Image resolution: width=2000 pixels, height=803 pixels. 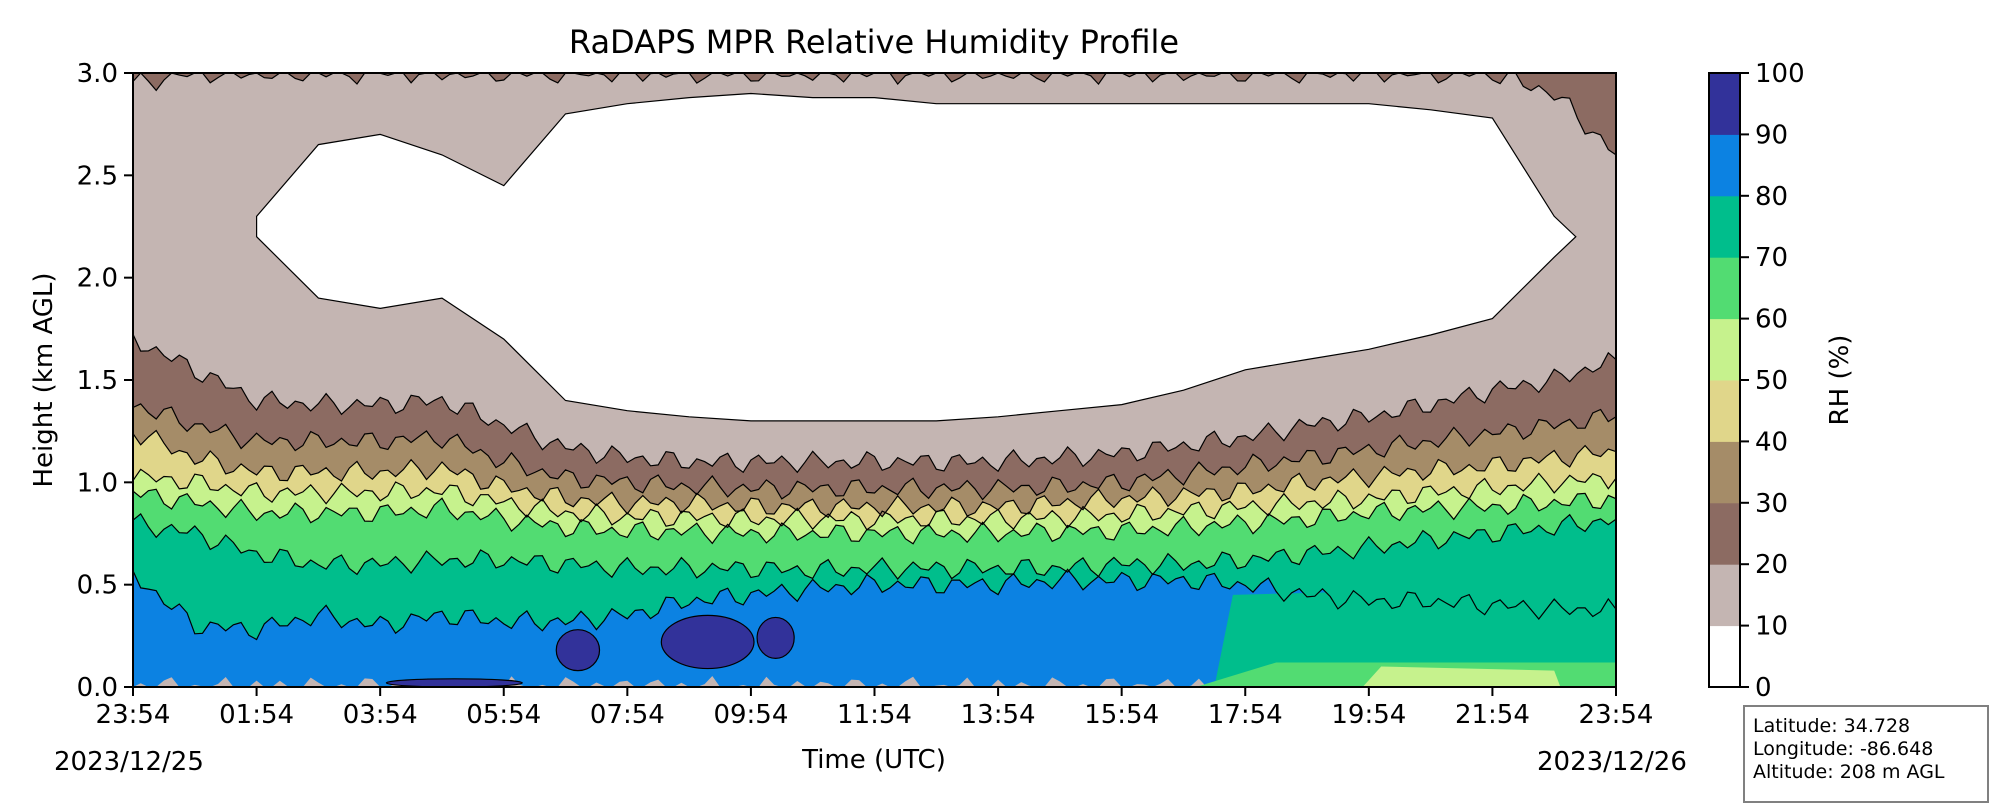 I want to click on x-tick-label: 11:54, so click(x=874, y=715).